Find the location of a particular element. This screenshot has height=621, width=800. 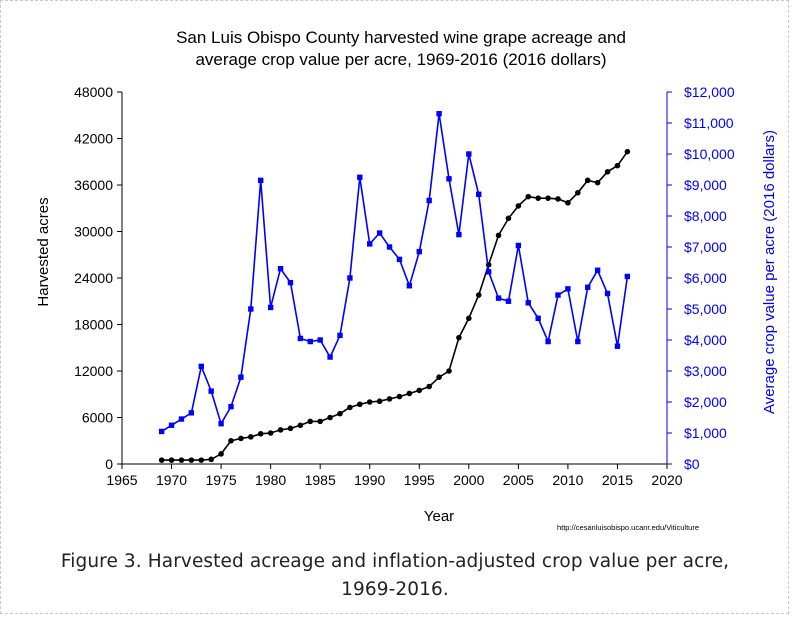

x-tick-label: 1985 is located at coordinates (320, 480).